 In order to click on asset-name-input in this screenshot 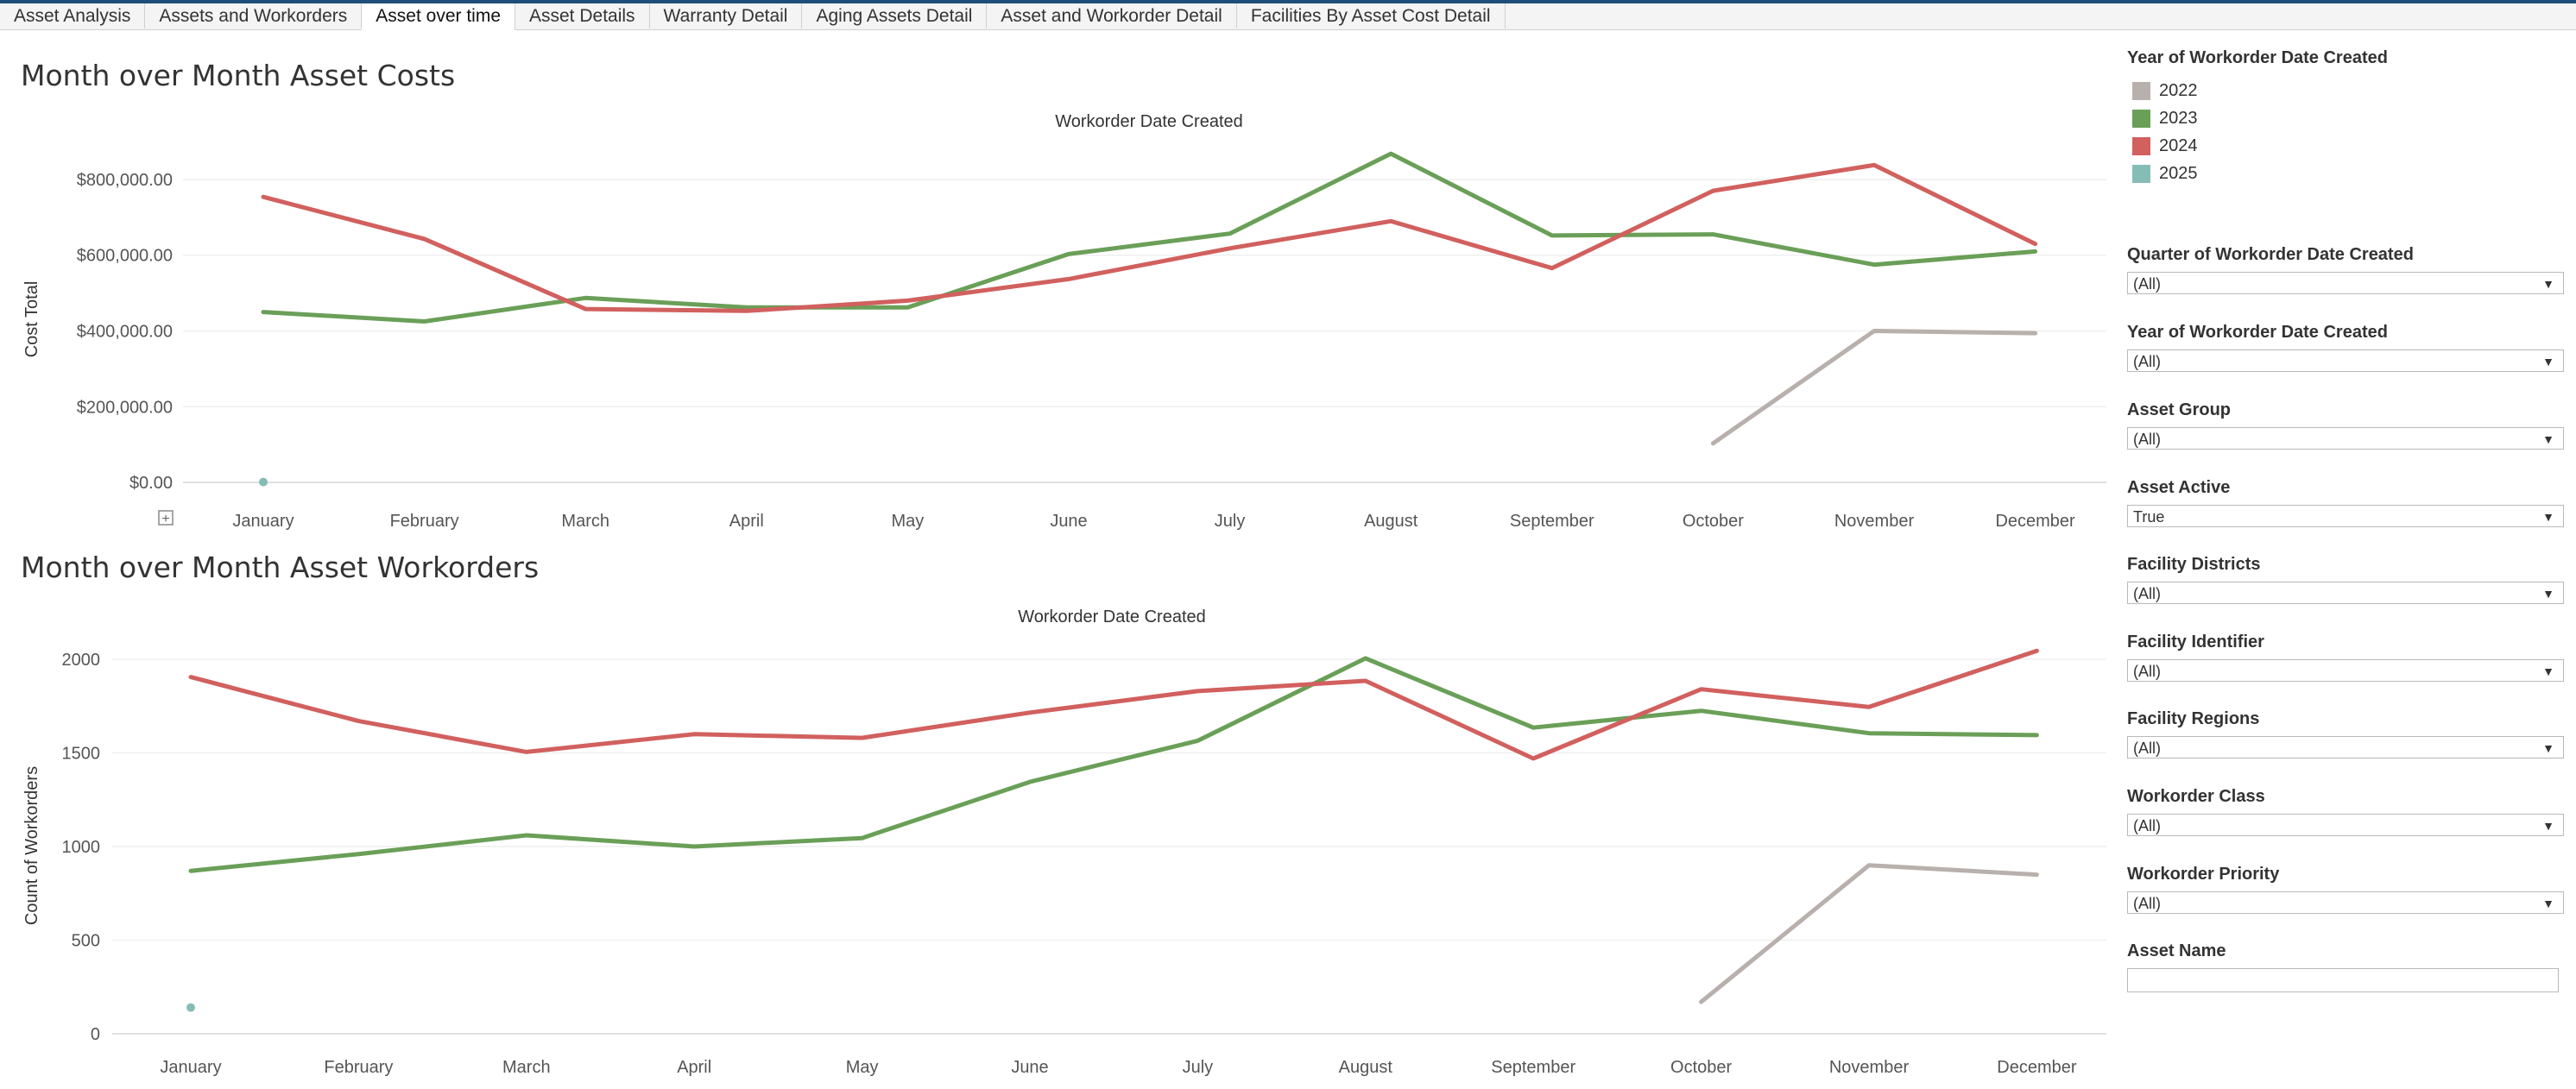, I will do `click(2343, 980)`.